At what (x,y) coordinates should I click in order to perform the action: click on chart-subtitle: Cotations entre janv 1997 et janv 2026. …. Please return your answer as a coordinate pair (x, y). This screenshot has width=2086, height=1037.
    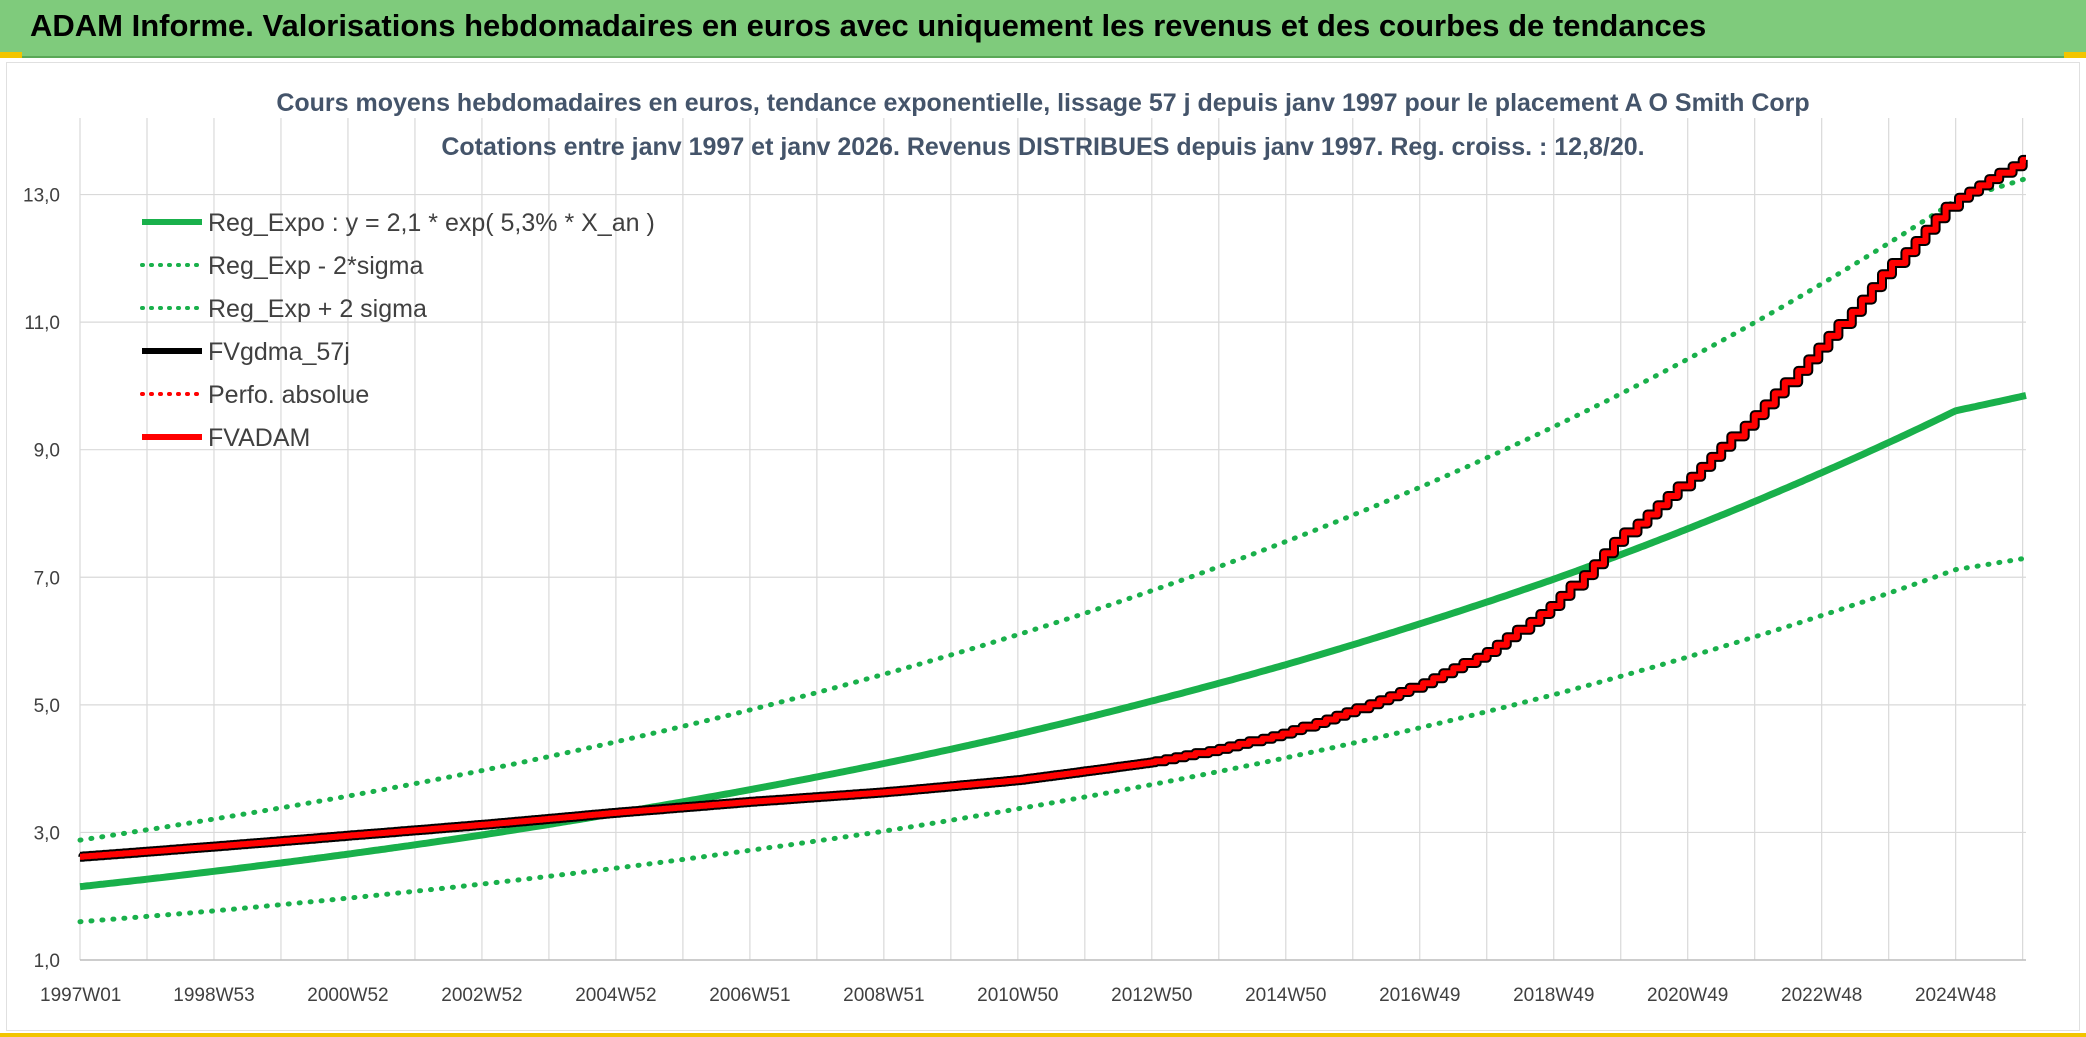
    Looking at the image, I should click on (1042, 147).